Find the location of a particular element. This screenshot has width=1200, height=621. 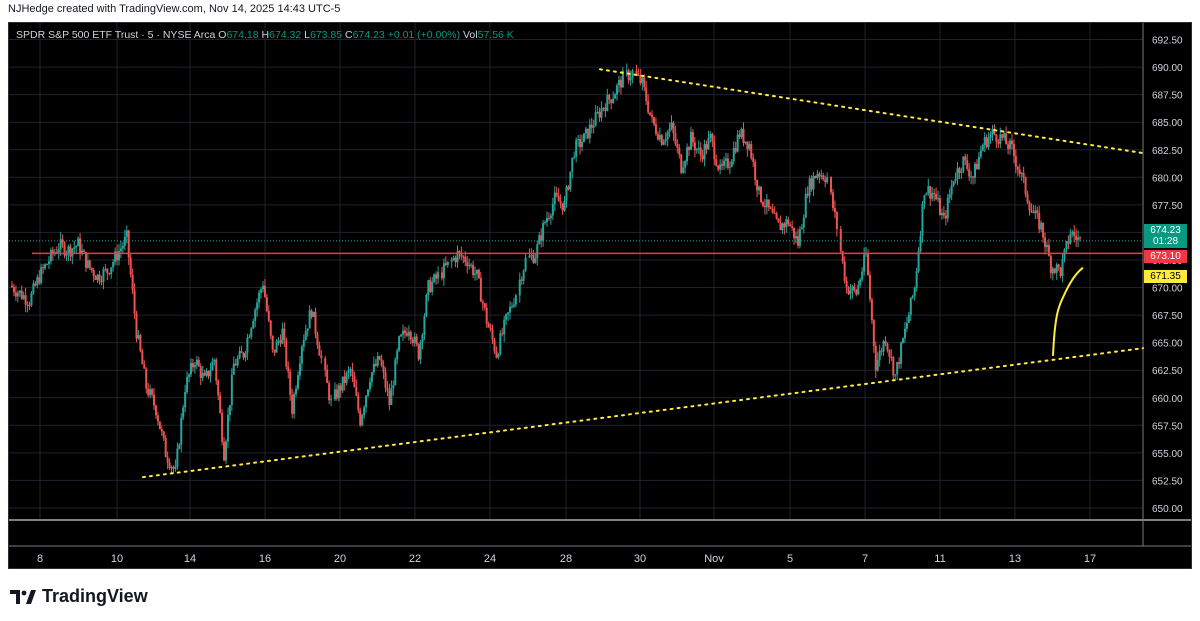

y-tick-label: 652.50 is located at coordinates (1167, 481).